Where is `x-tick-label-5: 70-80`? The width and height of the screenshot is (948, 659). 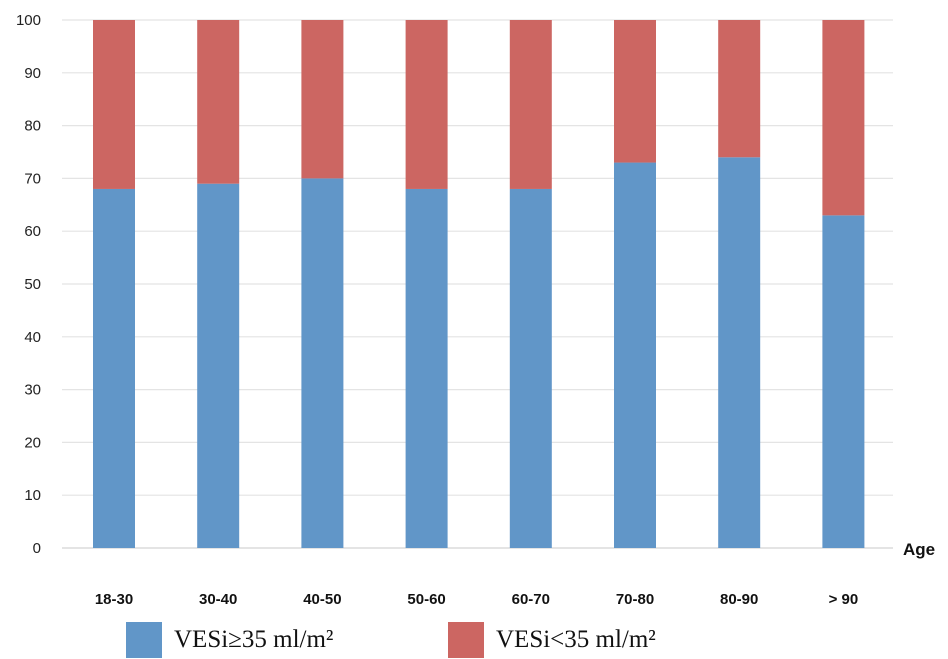
x-tick-label-5: 70-80 is located at coordinates (635, 599).